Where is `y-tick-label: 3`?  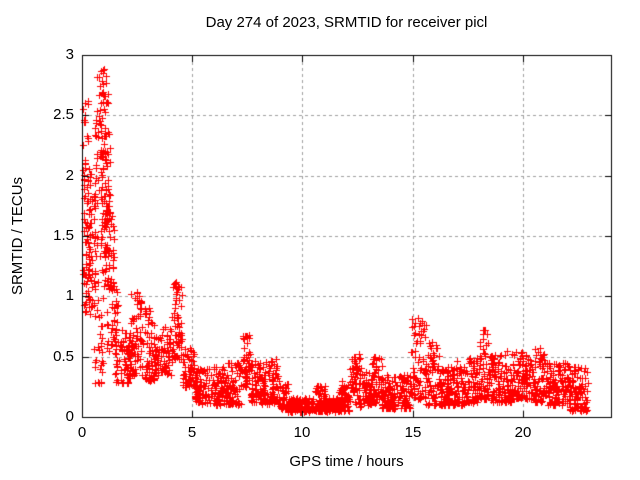
y-tick-label: 3 is located at coordinates (69, 54).